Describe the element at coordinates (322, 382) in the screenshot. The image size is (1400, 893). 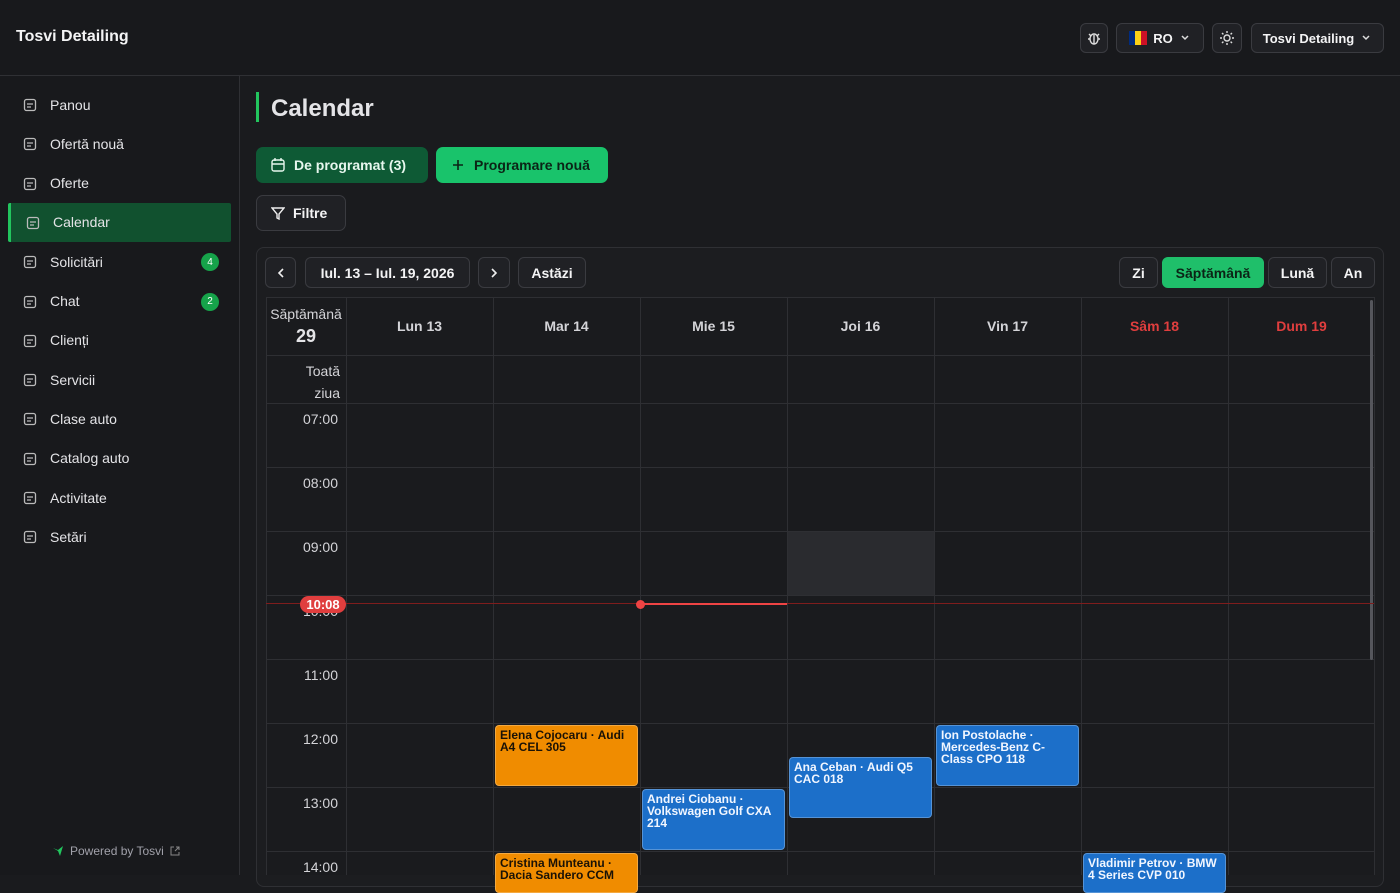
I see `all-day-label: Toată ziua` at that location.